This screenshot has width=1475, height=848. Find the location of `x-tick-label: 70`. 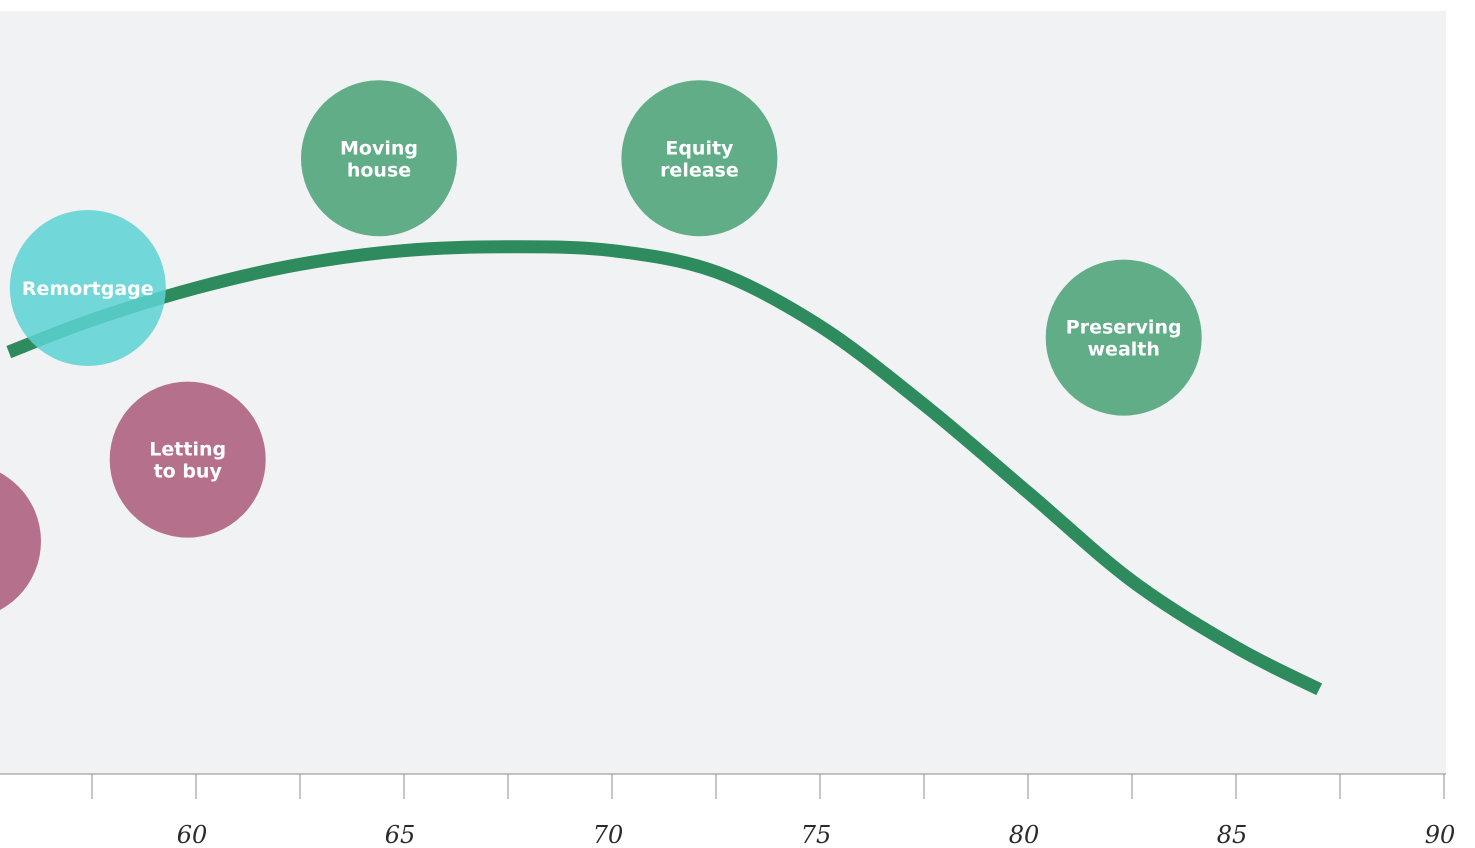

x-tick-label: 70 is located at coordinates (608, 834).